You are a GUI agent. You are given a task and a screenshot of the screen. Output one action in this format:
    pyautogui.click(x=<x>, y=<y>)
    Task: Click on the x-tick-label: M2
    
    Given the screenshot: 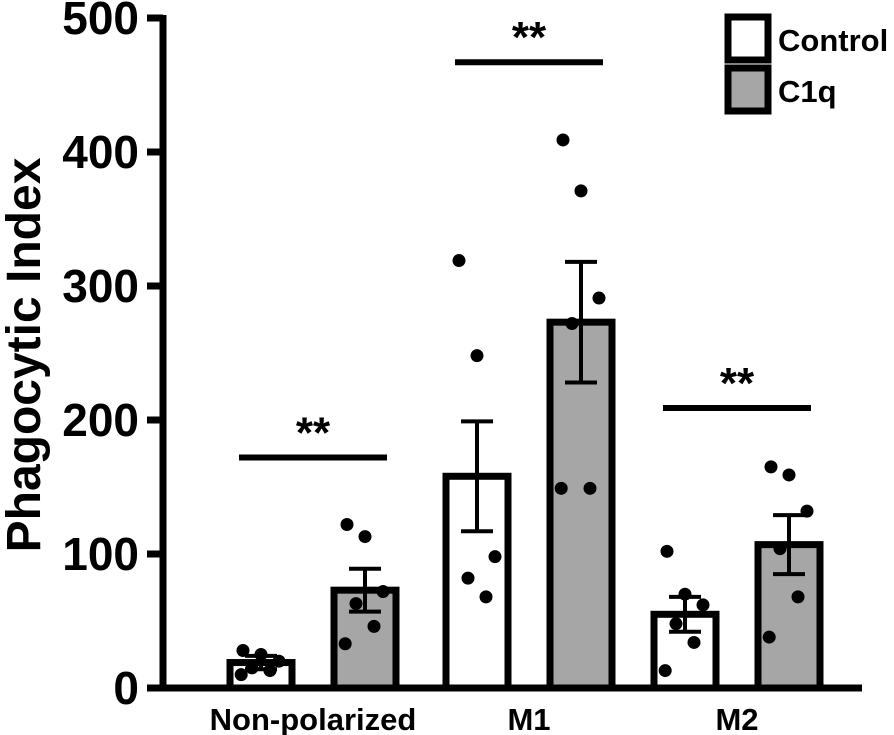 What is the action you would take?
    pyautogui.click(x=736, y=718)
    